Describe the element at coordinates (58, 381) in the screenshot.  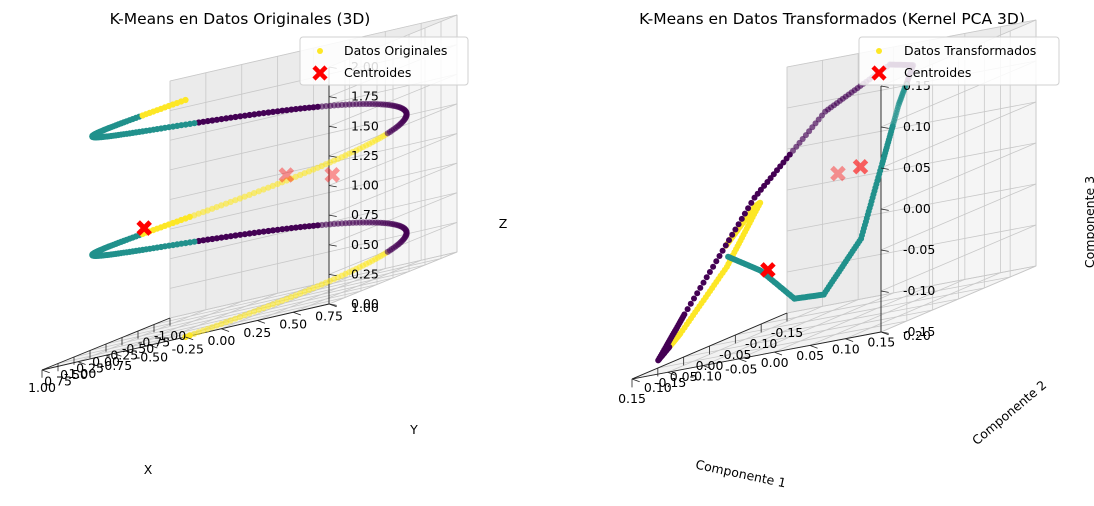
I see `tick-label: 0.75` at that location.